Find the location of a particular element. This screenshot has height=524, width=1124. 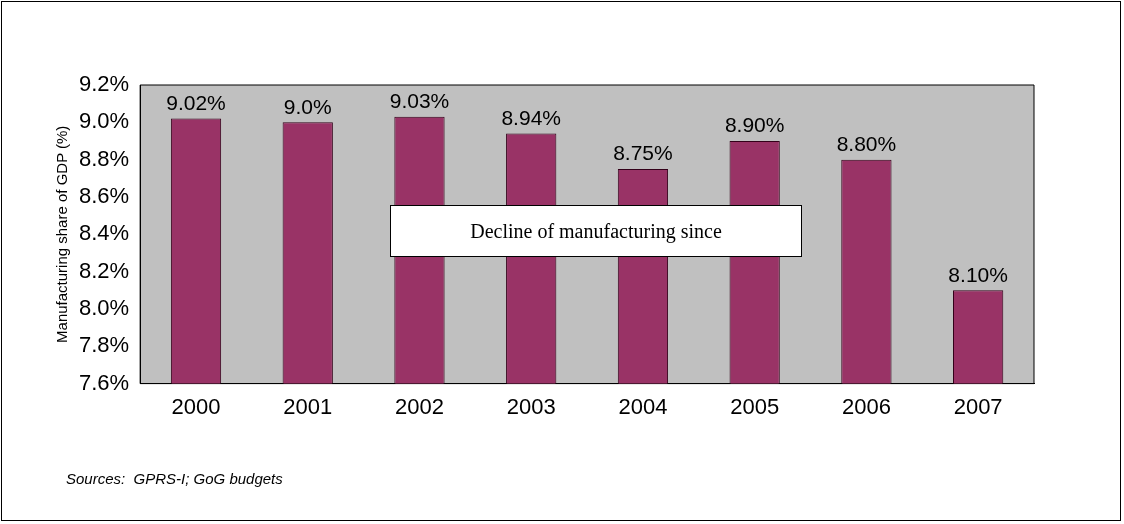

annotation: Decline of manufacturing since is located at coordinates (596, 231).